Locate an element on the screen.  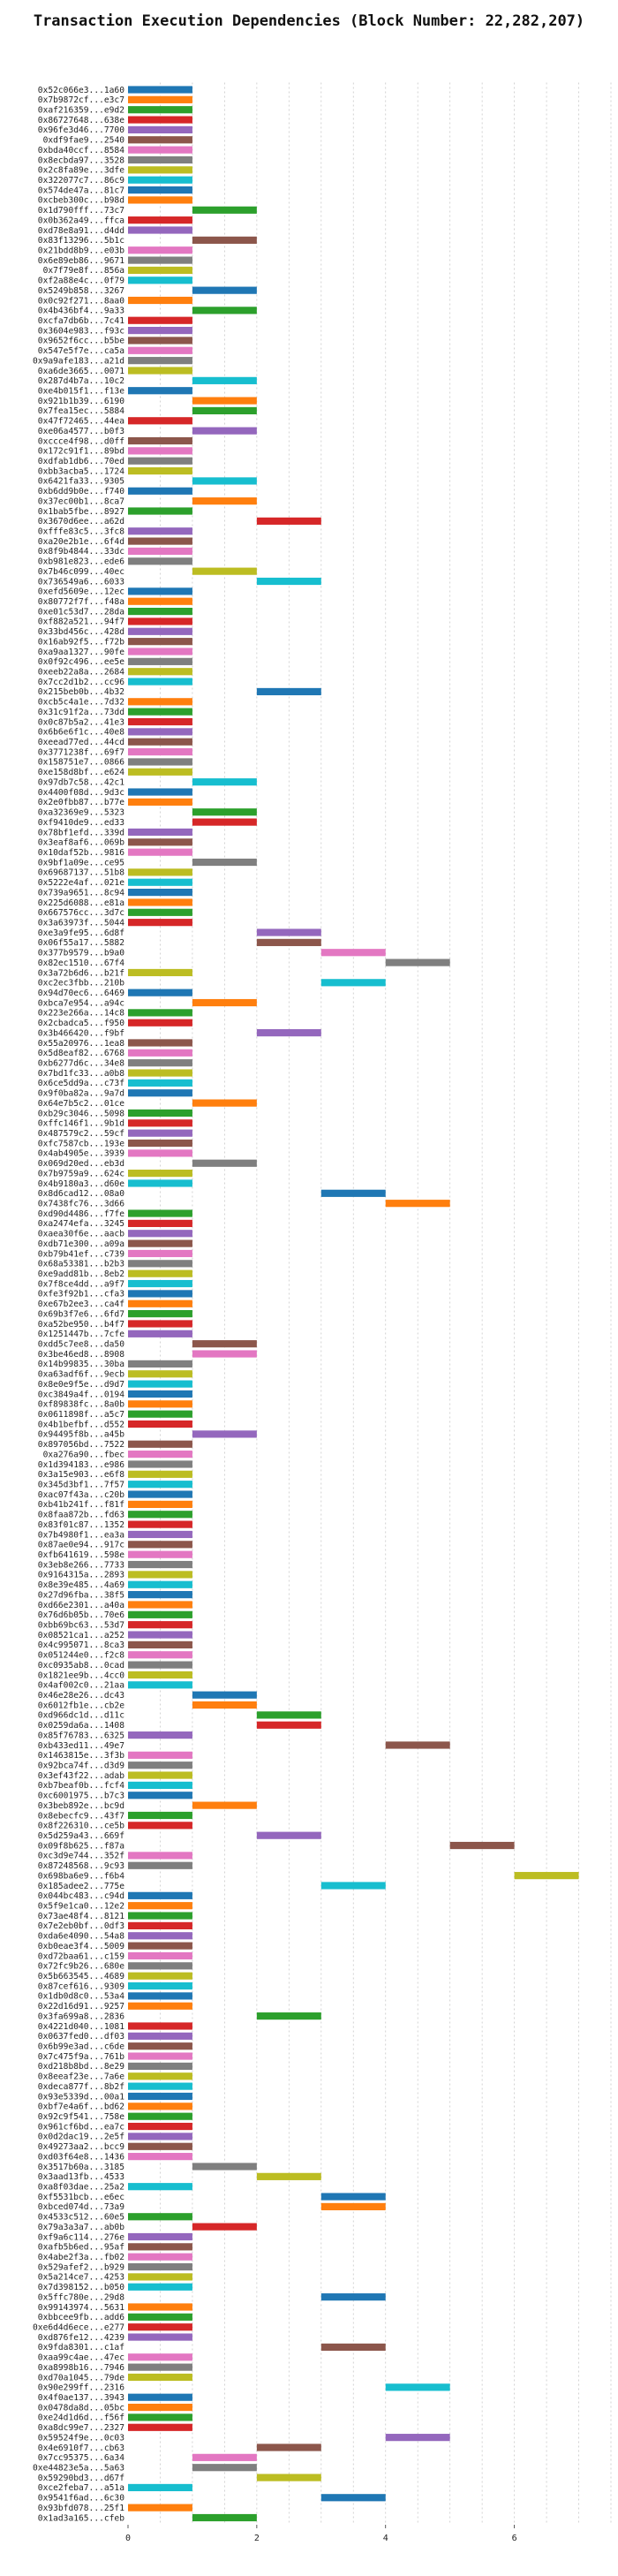
transaction-label: 0x9fda8301...c1af is located at coordinates (81, 2348).